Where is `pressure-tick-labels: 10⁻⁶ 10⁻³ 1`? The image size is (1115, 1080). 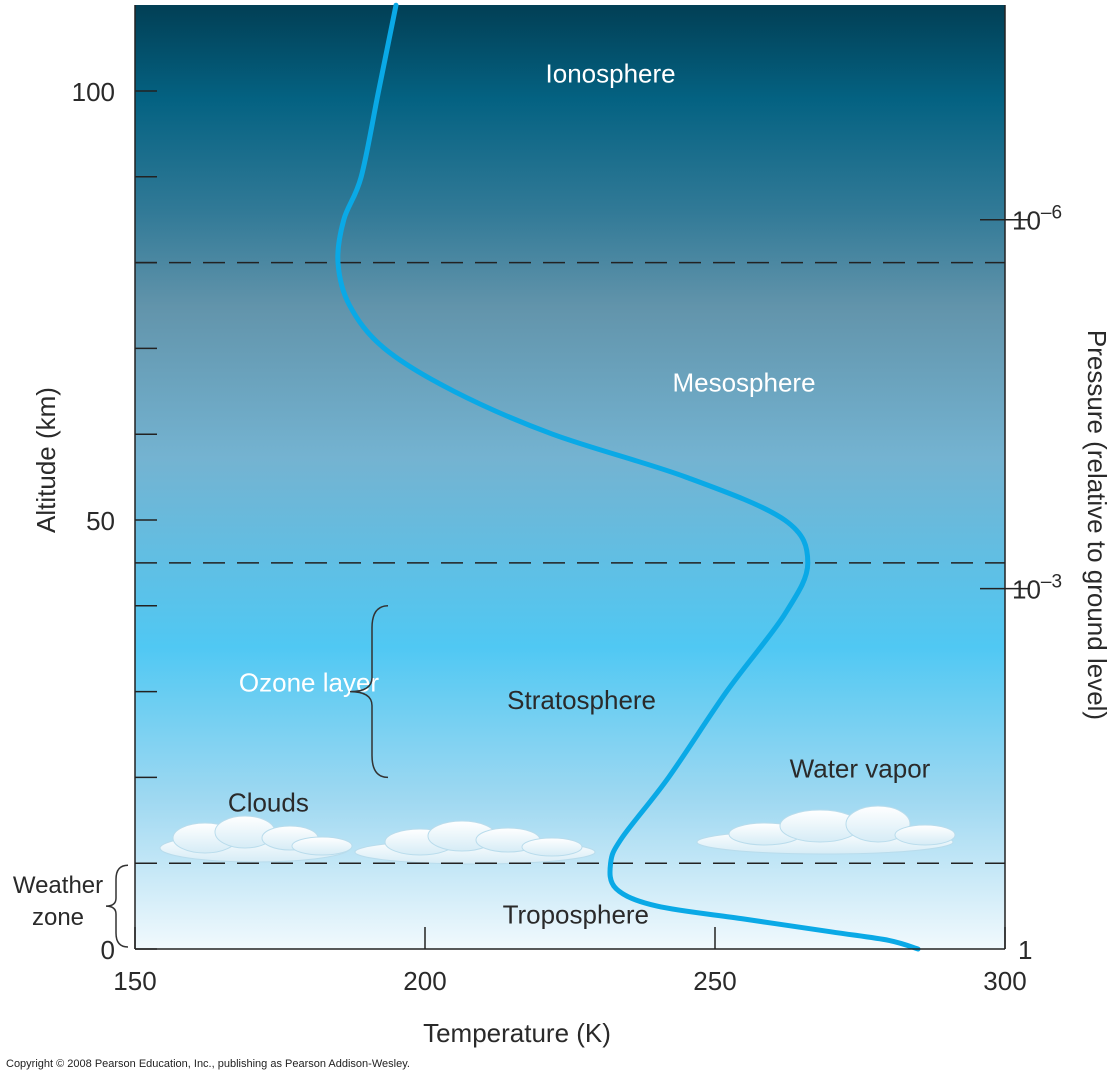 pressure-tick-labels: 10⁻⁶ 10⁻³ 1 is located at coordinates (1037, 584).